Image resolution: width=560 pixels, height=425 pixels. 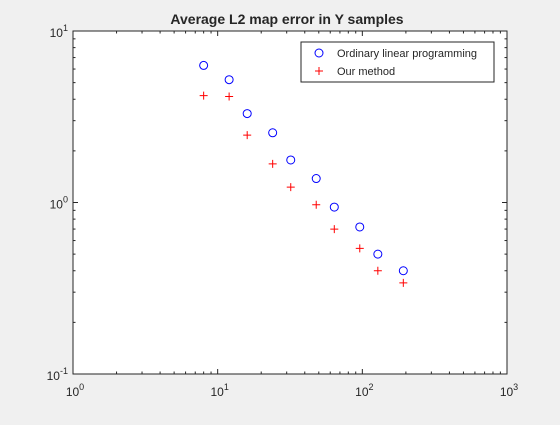 What do you see at coordinates (219, 390) in the screenshot?
I see `x-tick-label: 10¹` at bounding box center [219, 390].